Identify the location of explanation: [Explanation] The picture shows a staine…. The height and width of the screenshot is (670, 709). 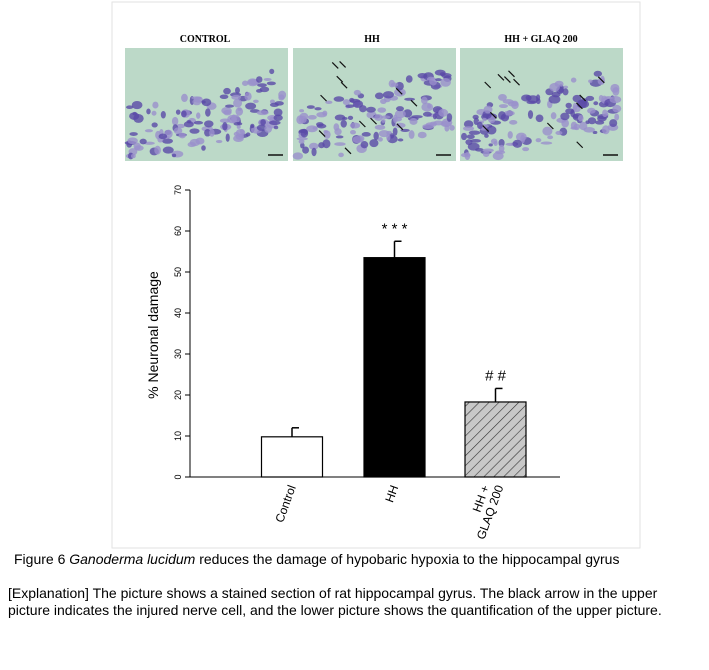
(335, 601).